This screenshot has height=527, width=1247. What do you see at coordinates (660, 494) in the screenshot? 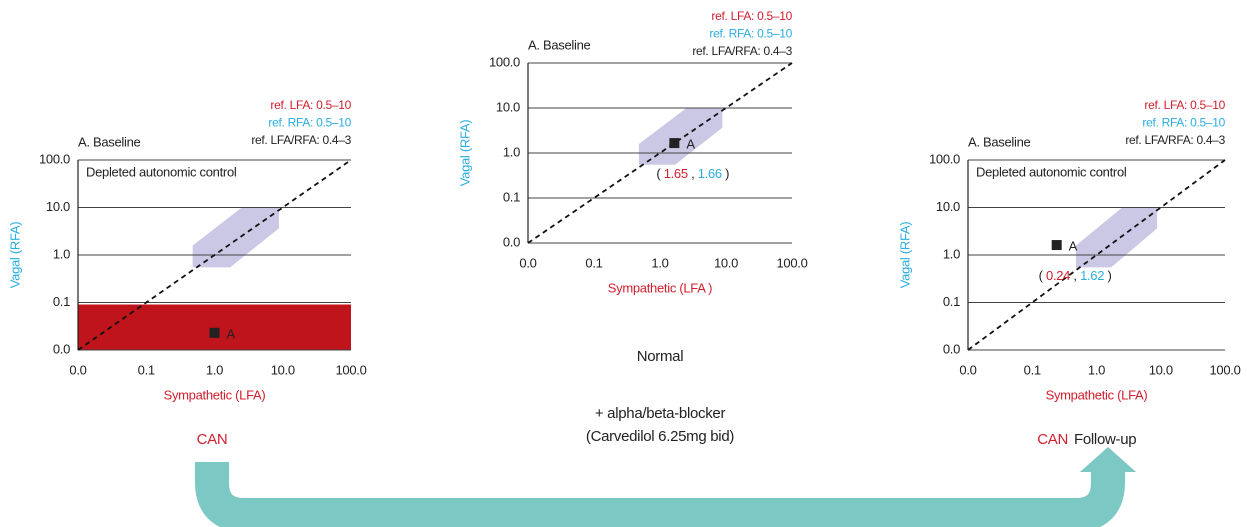
I see `flow-arrow` at bounding box center [660, 494].